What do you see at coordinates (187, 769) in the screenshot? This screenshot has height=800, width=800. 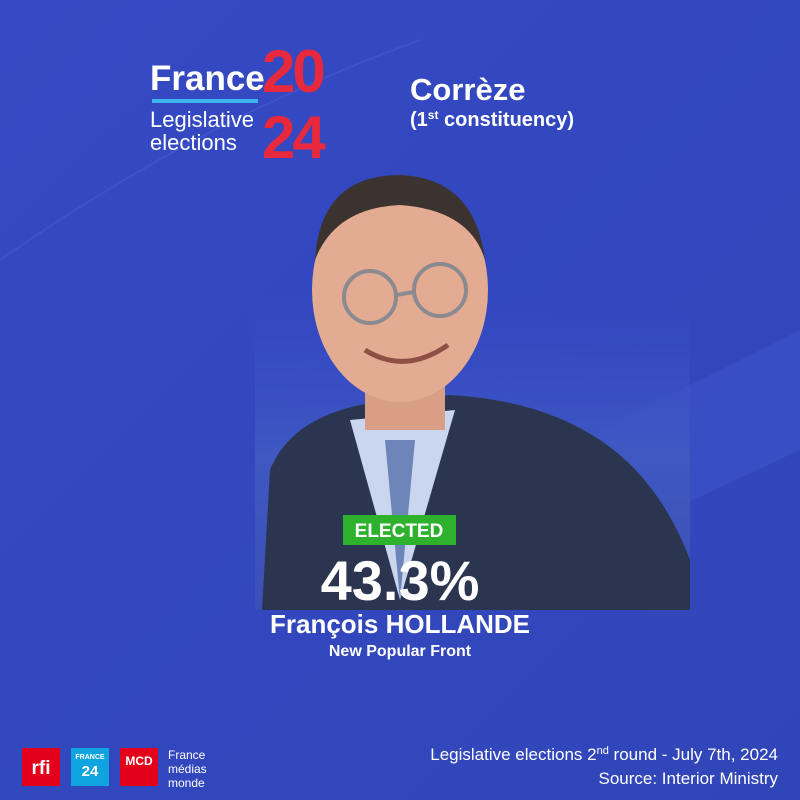 I see `fmm-text: médias` at bounding box center [187, 769].